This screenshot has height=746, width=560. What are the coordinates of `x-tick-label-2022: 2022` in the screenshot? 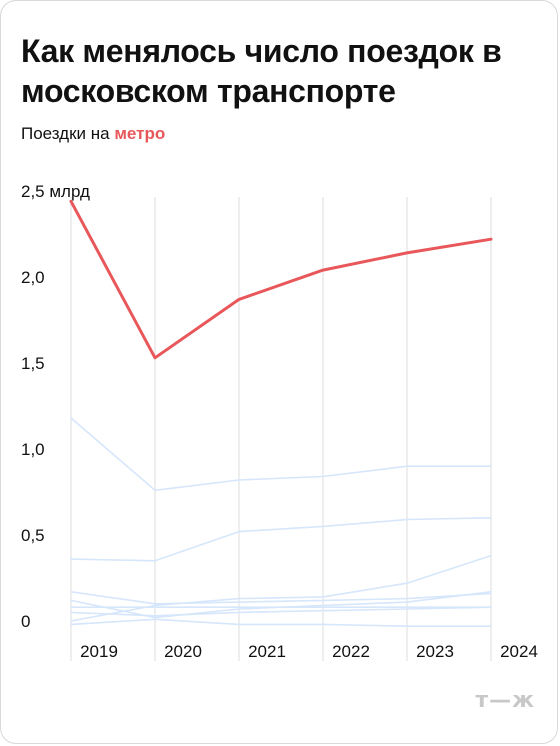 It's located at (351, 651).